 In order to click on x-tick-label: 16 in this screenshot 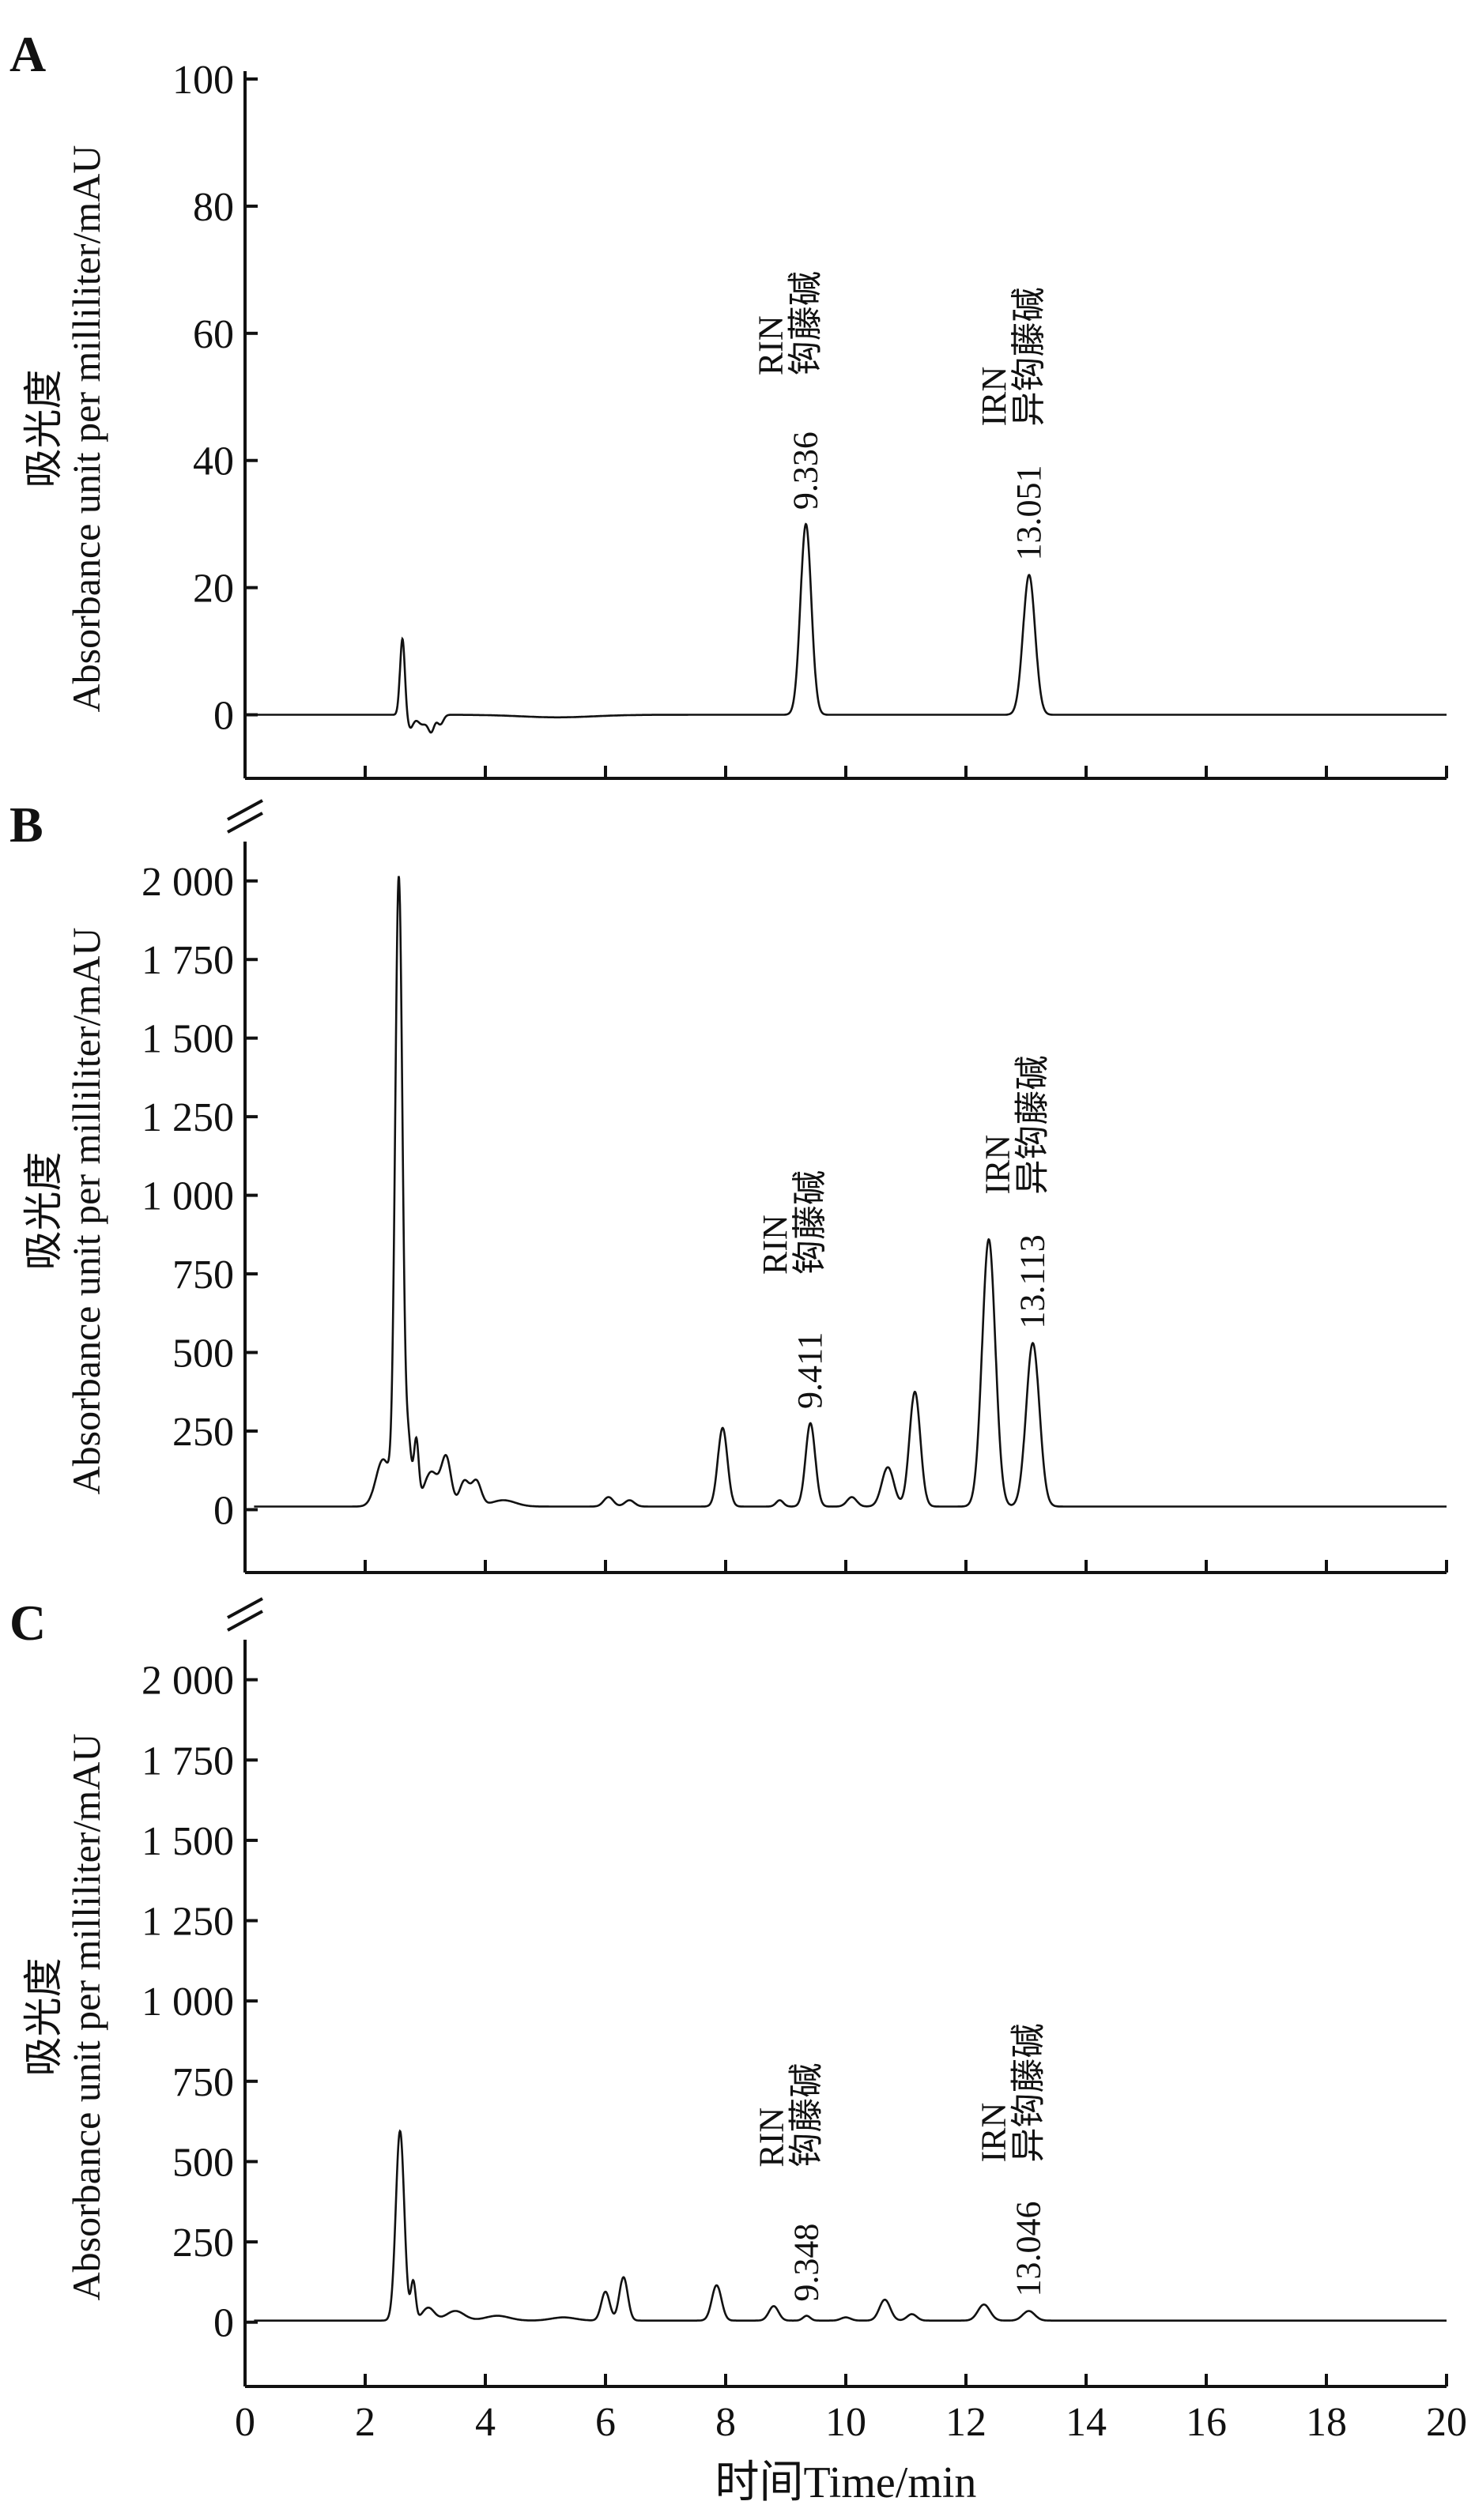, I will do `click(1206, 2422)`.